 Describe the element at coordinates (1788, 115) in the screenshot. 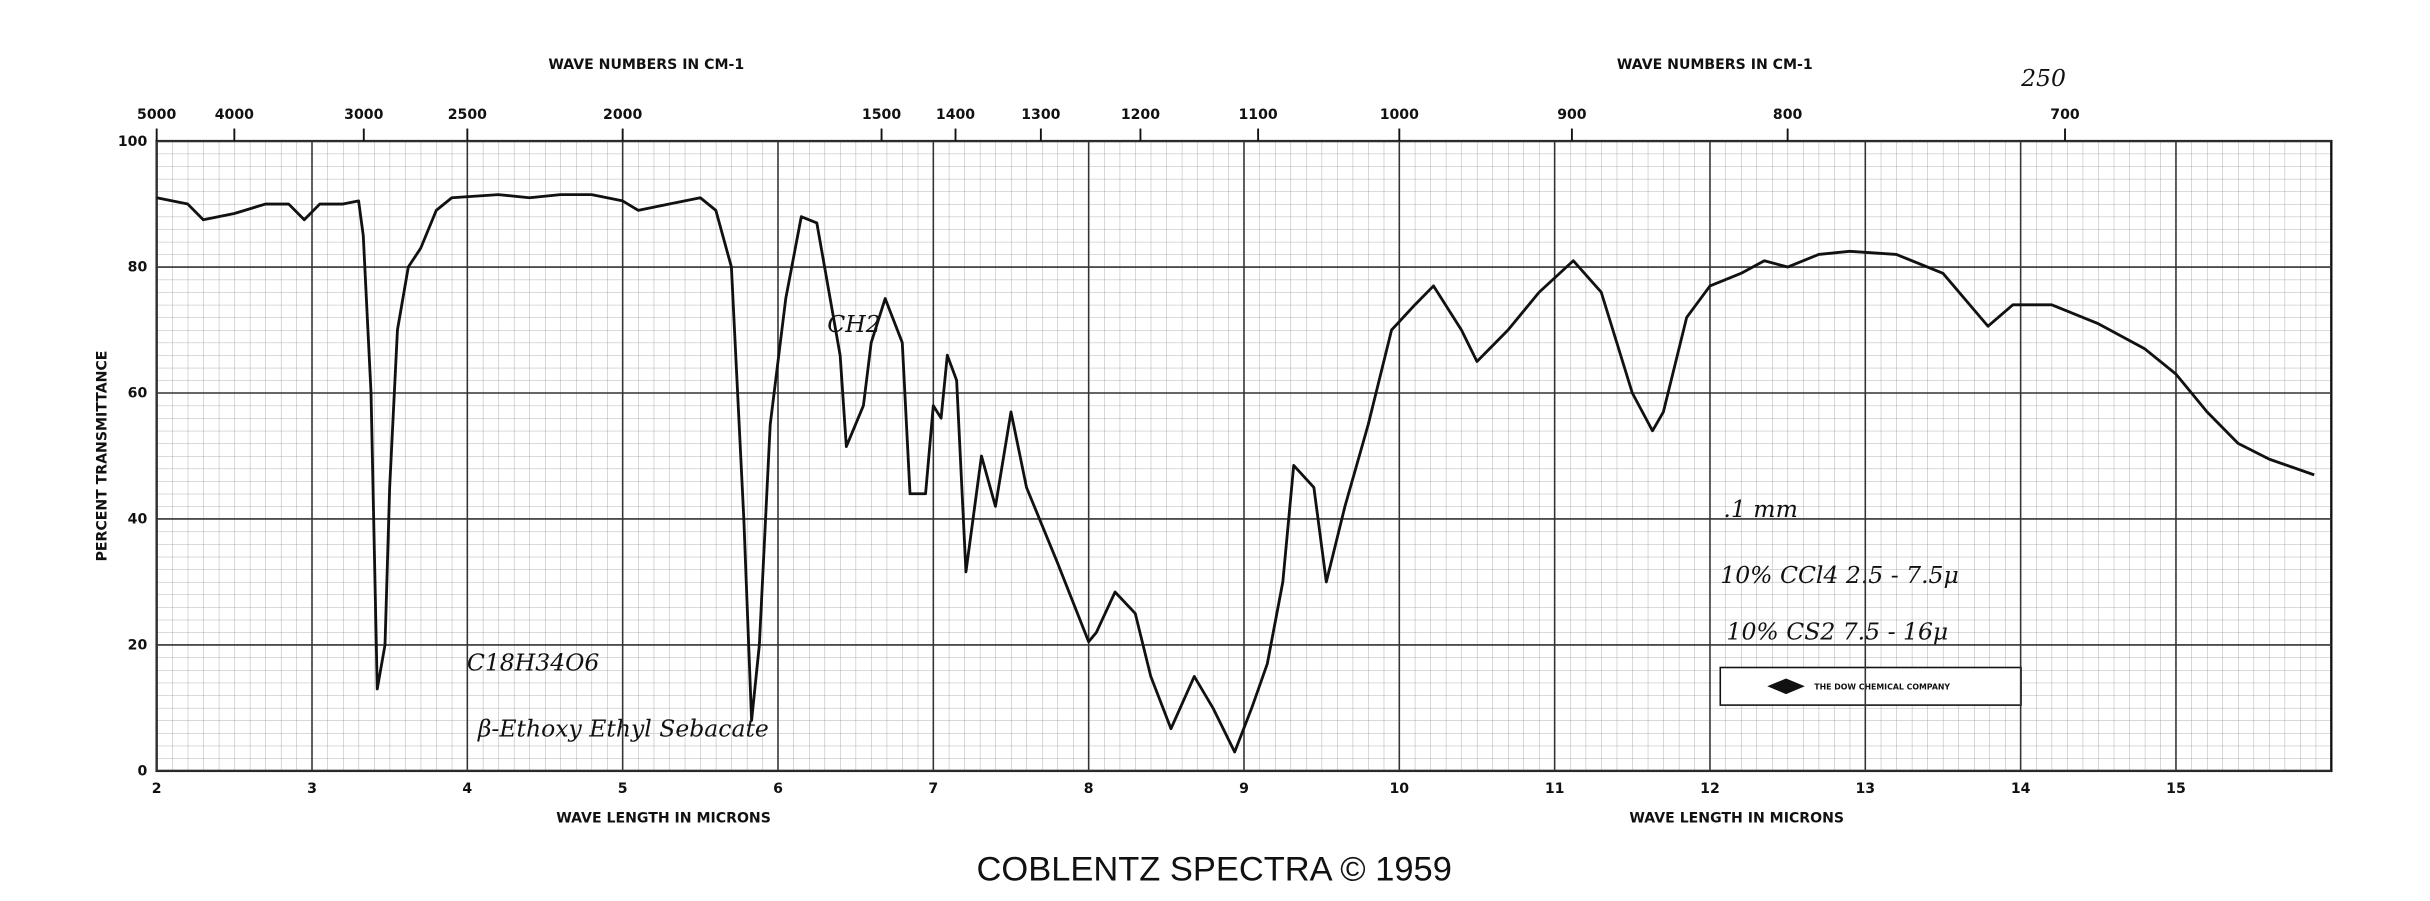

I see `x2-tick-label: 800` at that location.